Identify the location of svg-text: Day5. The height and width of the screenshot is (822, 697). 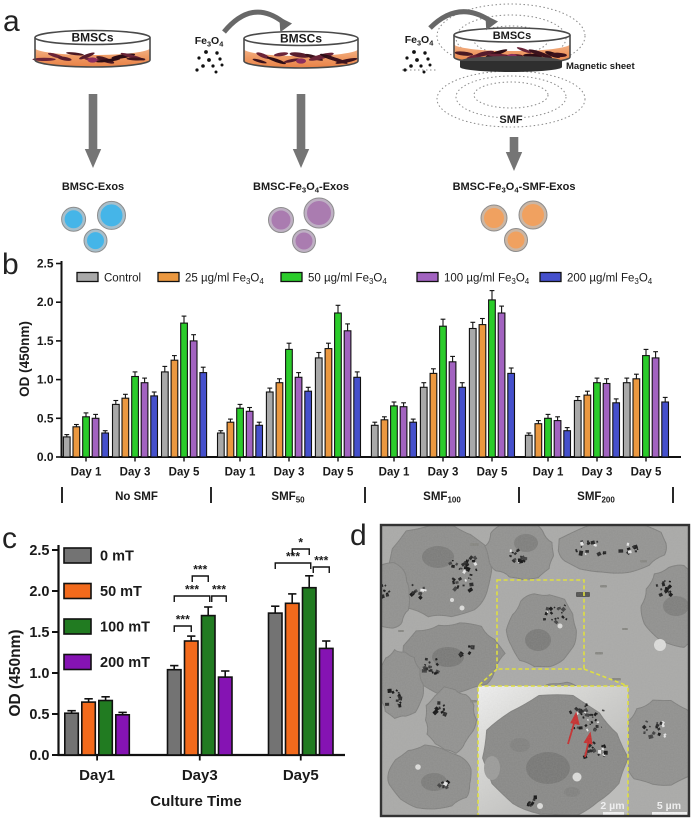
(301, 775).